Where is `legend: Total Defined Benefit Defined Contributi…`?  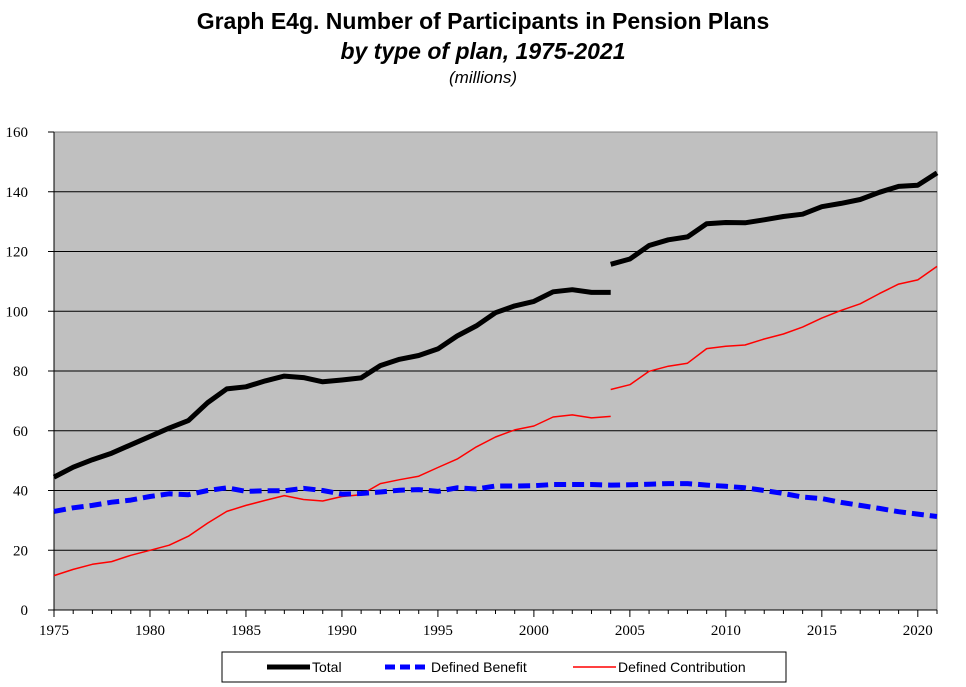 legend: Total Defined Benefit Defined Contributi… is located at coordinates (504, 667).